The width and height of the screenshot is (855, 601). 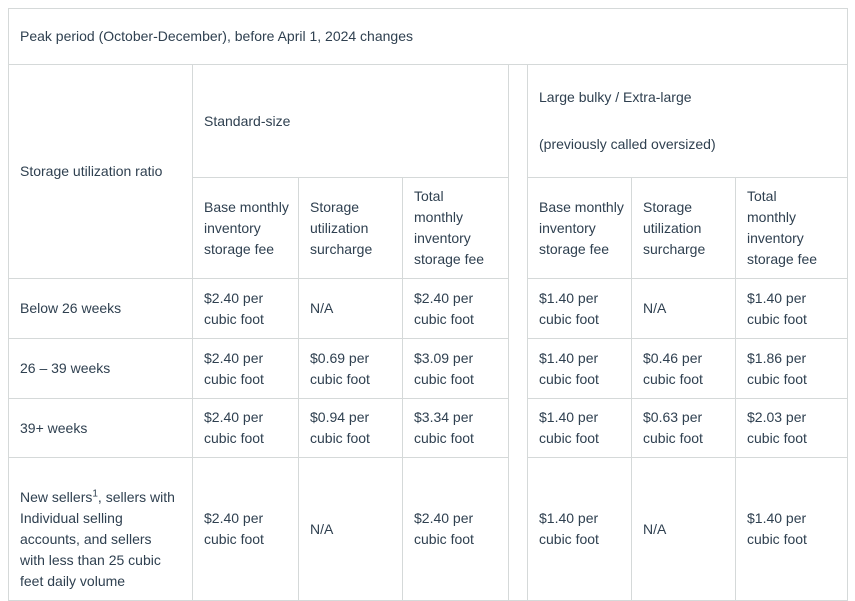 I want to click on column-header-standard-base-fee: Base monthly inventory storage fee, so click(x=245, y=228).